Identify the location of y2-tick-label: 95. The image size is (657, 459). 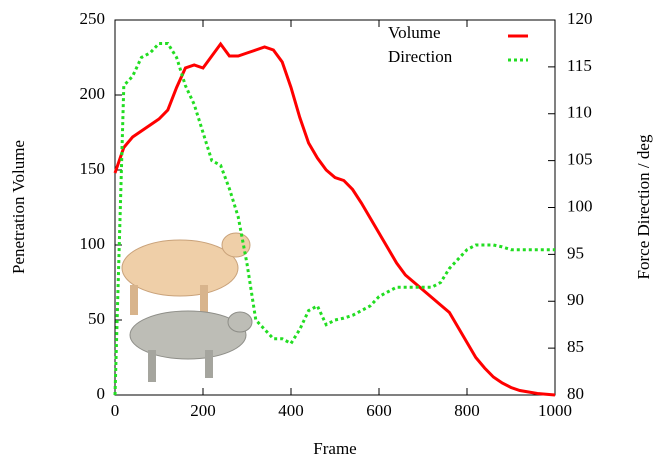
(575, 252).